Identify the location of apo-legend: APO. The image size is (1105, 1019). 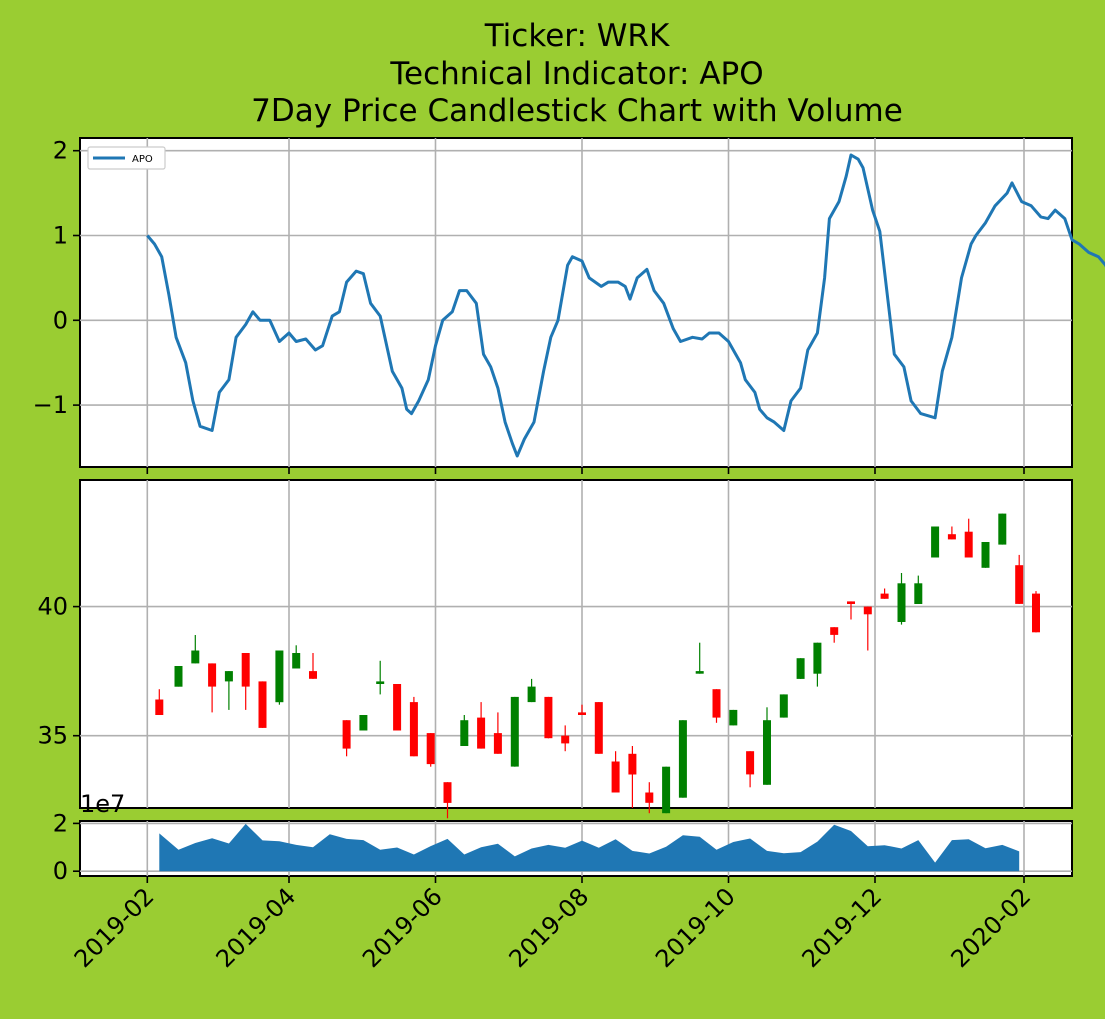
(126, 158).